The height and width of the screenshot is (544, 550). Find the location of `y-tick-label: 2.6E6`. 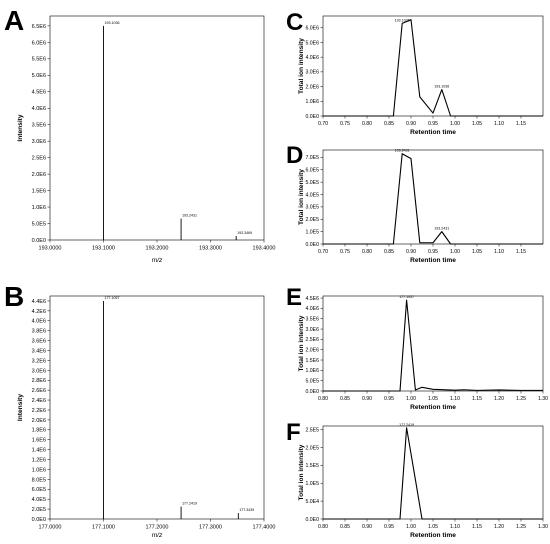

y-tick-label: 2.6E6 is located at coordinates (39, 391).